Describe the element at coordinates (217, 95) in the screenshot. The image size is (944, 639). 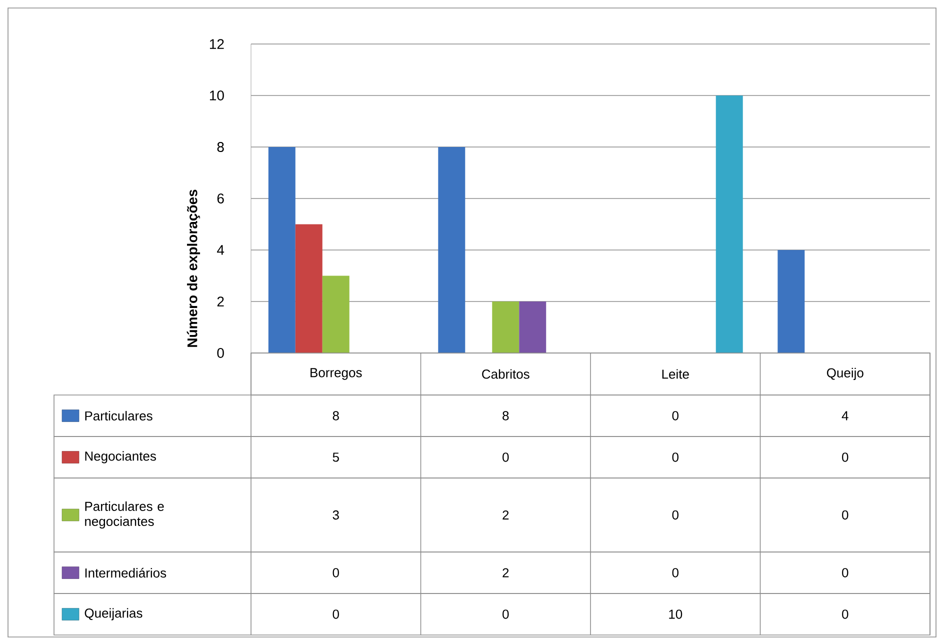
I see `y-tick-label: 10` at that location.